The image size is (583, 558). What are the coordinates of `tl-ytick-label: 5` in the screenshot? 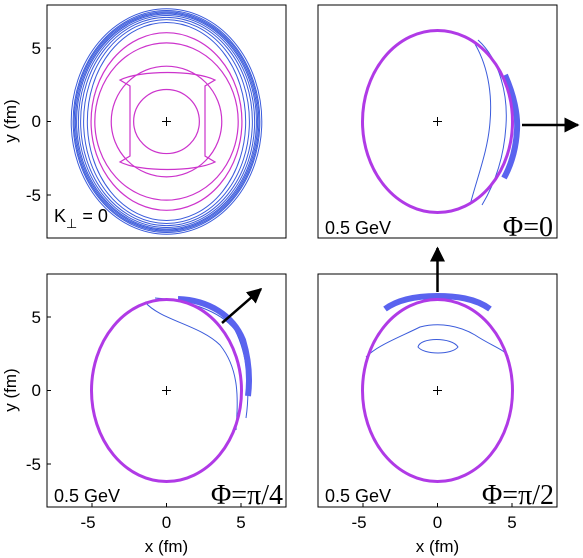 It's located at (36, 48).